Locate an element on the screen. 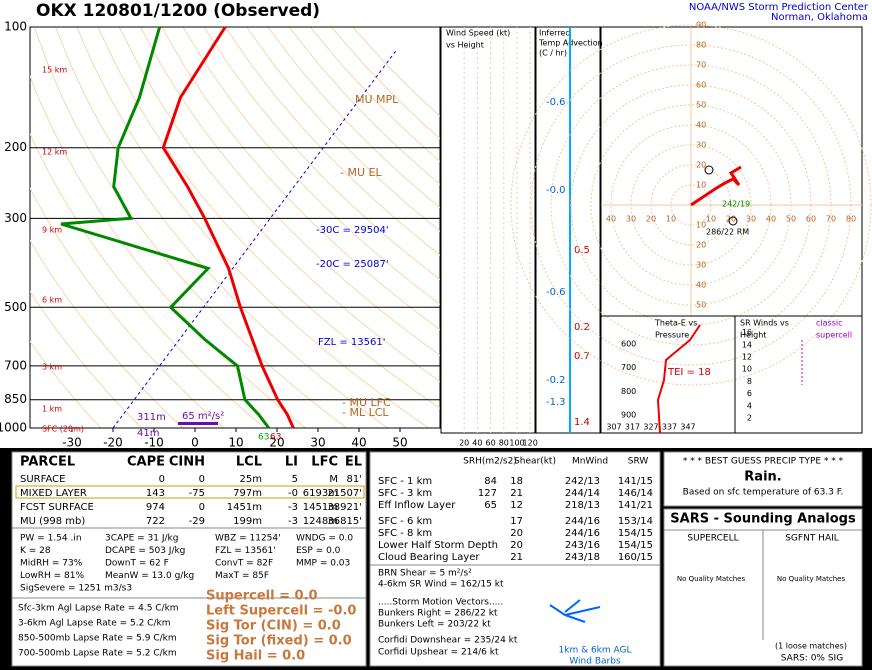 Image resolution: width=872 pixels, height=670 pixels. index: SigSevere = 1251 m3/s3 is located at coordinates (76, 589).